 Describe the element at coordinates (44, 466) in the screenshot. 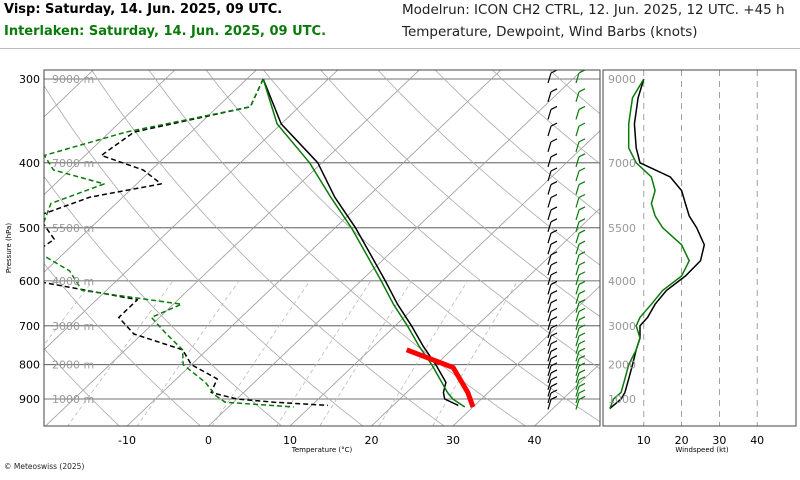

I see `copyright: © Meteoswiss (2025)` at that location.